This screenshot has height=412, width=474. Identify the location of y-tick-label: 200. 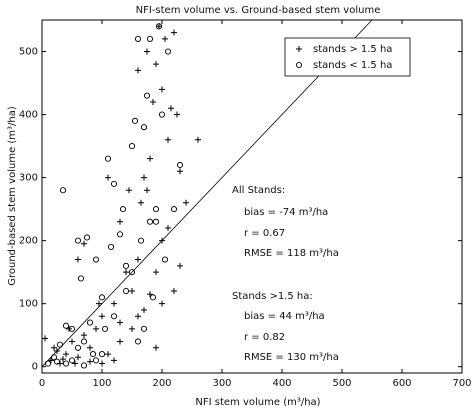
(28, 241).